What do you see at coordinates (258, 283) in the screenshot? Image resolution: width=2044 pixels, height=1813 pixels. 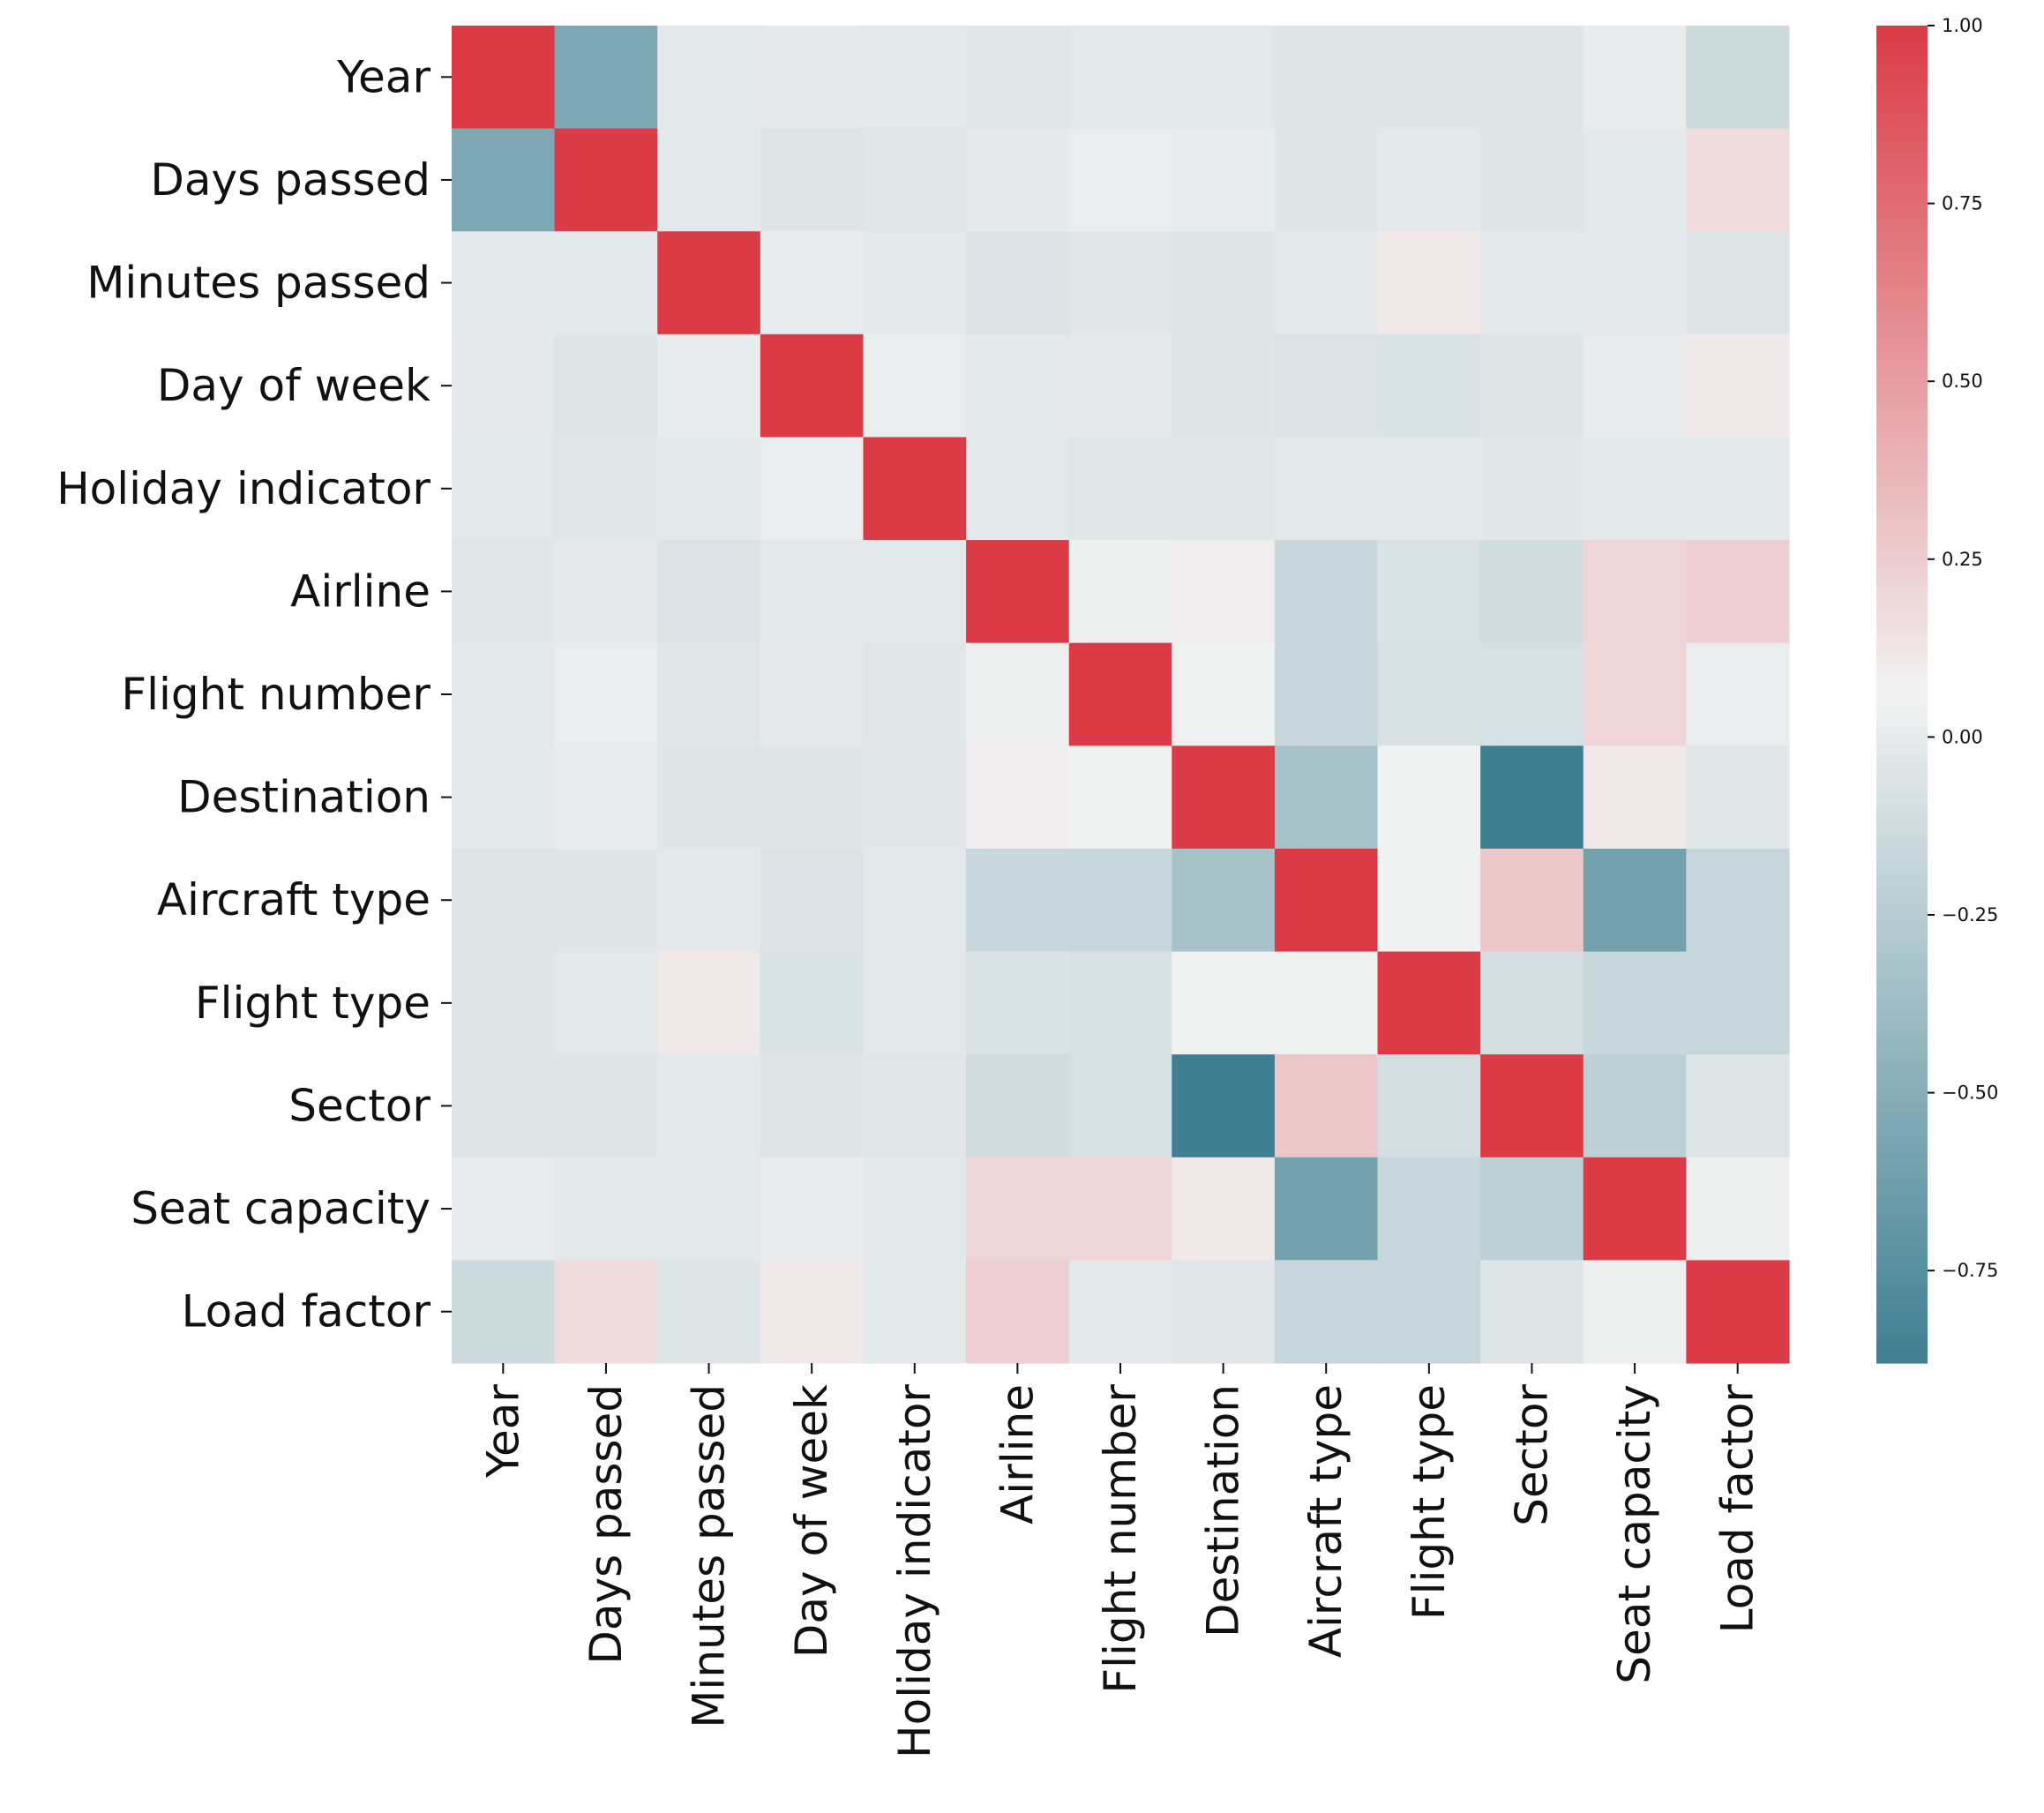 I see `row-label: Minutes passed` at bounding box center [258, 283].